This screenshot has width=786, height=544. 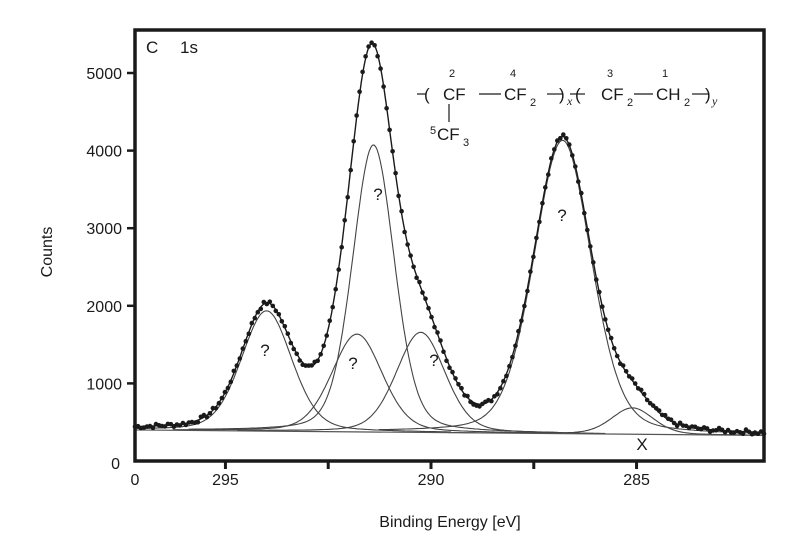 I want to click on formula-cf2-b: CF, so click(x=612, y=94).